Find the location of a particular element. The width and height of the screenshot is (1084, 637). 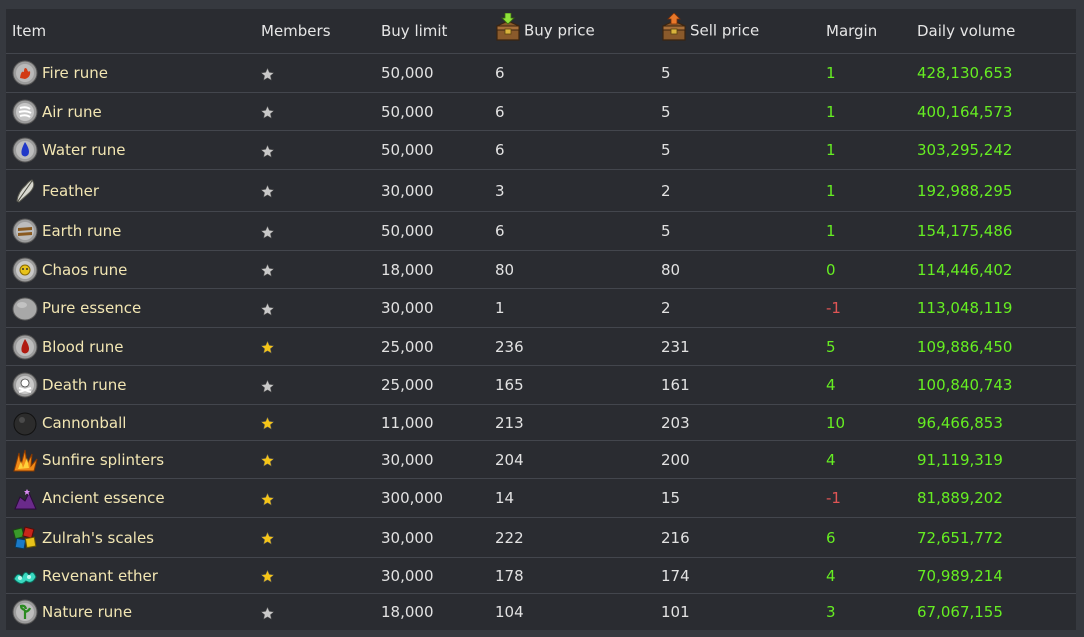

sell-price-cell: 2 is located at coordinates (737, 190).